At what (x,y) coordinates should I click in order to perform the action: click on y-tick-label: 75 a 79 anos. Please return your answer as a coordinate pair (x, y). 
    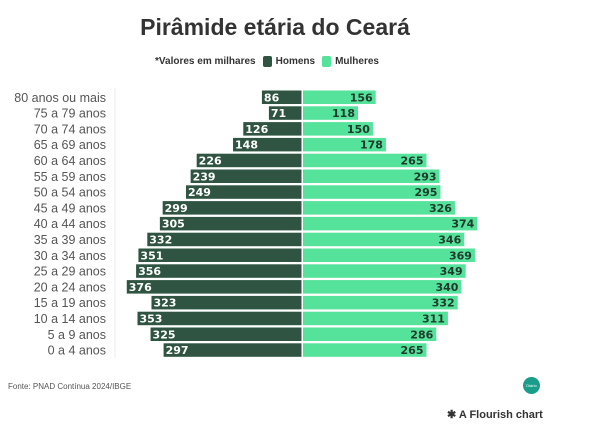
    Looking at the image, I should click on (70, 114).